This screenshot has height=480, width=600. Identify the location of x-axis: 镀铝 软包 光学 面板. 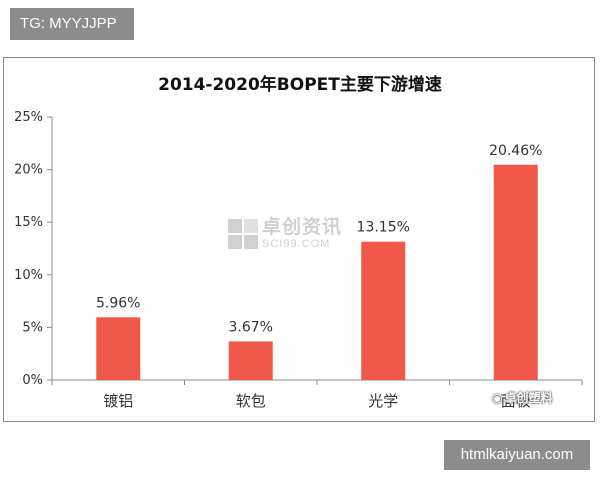
(317, 394).